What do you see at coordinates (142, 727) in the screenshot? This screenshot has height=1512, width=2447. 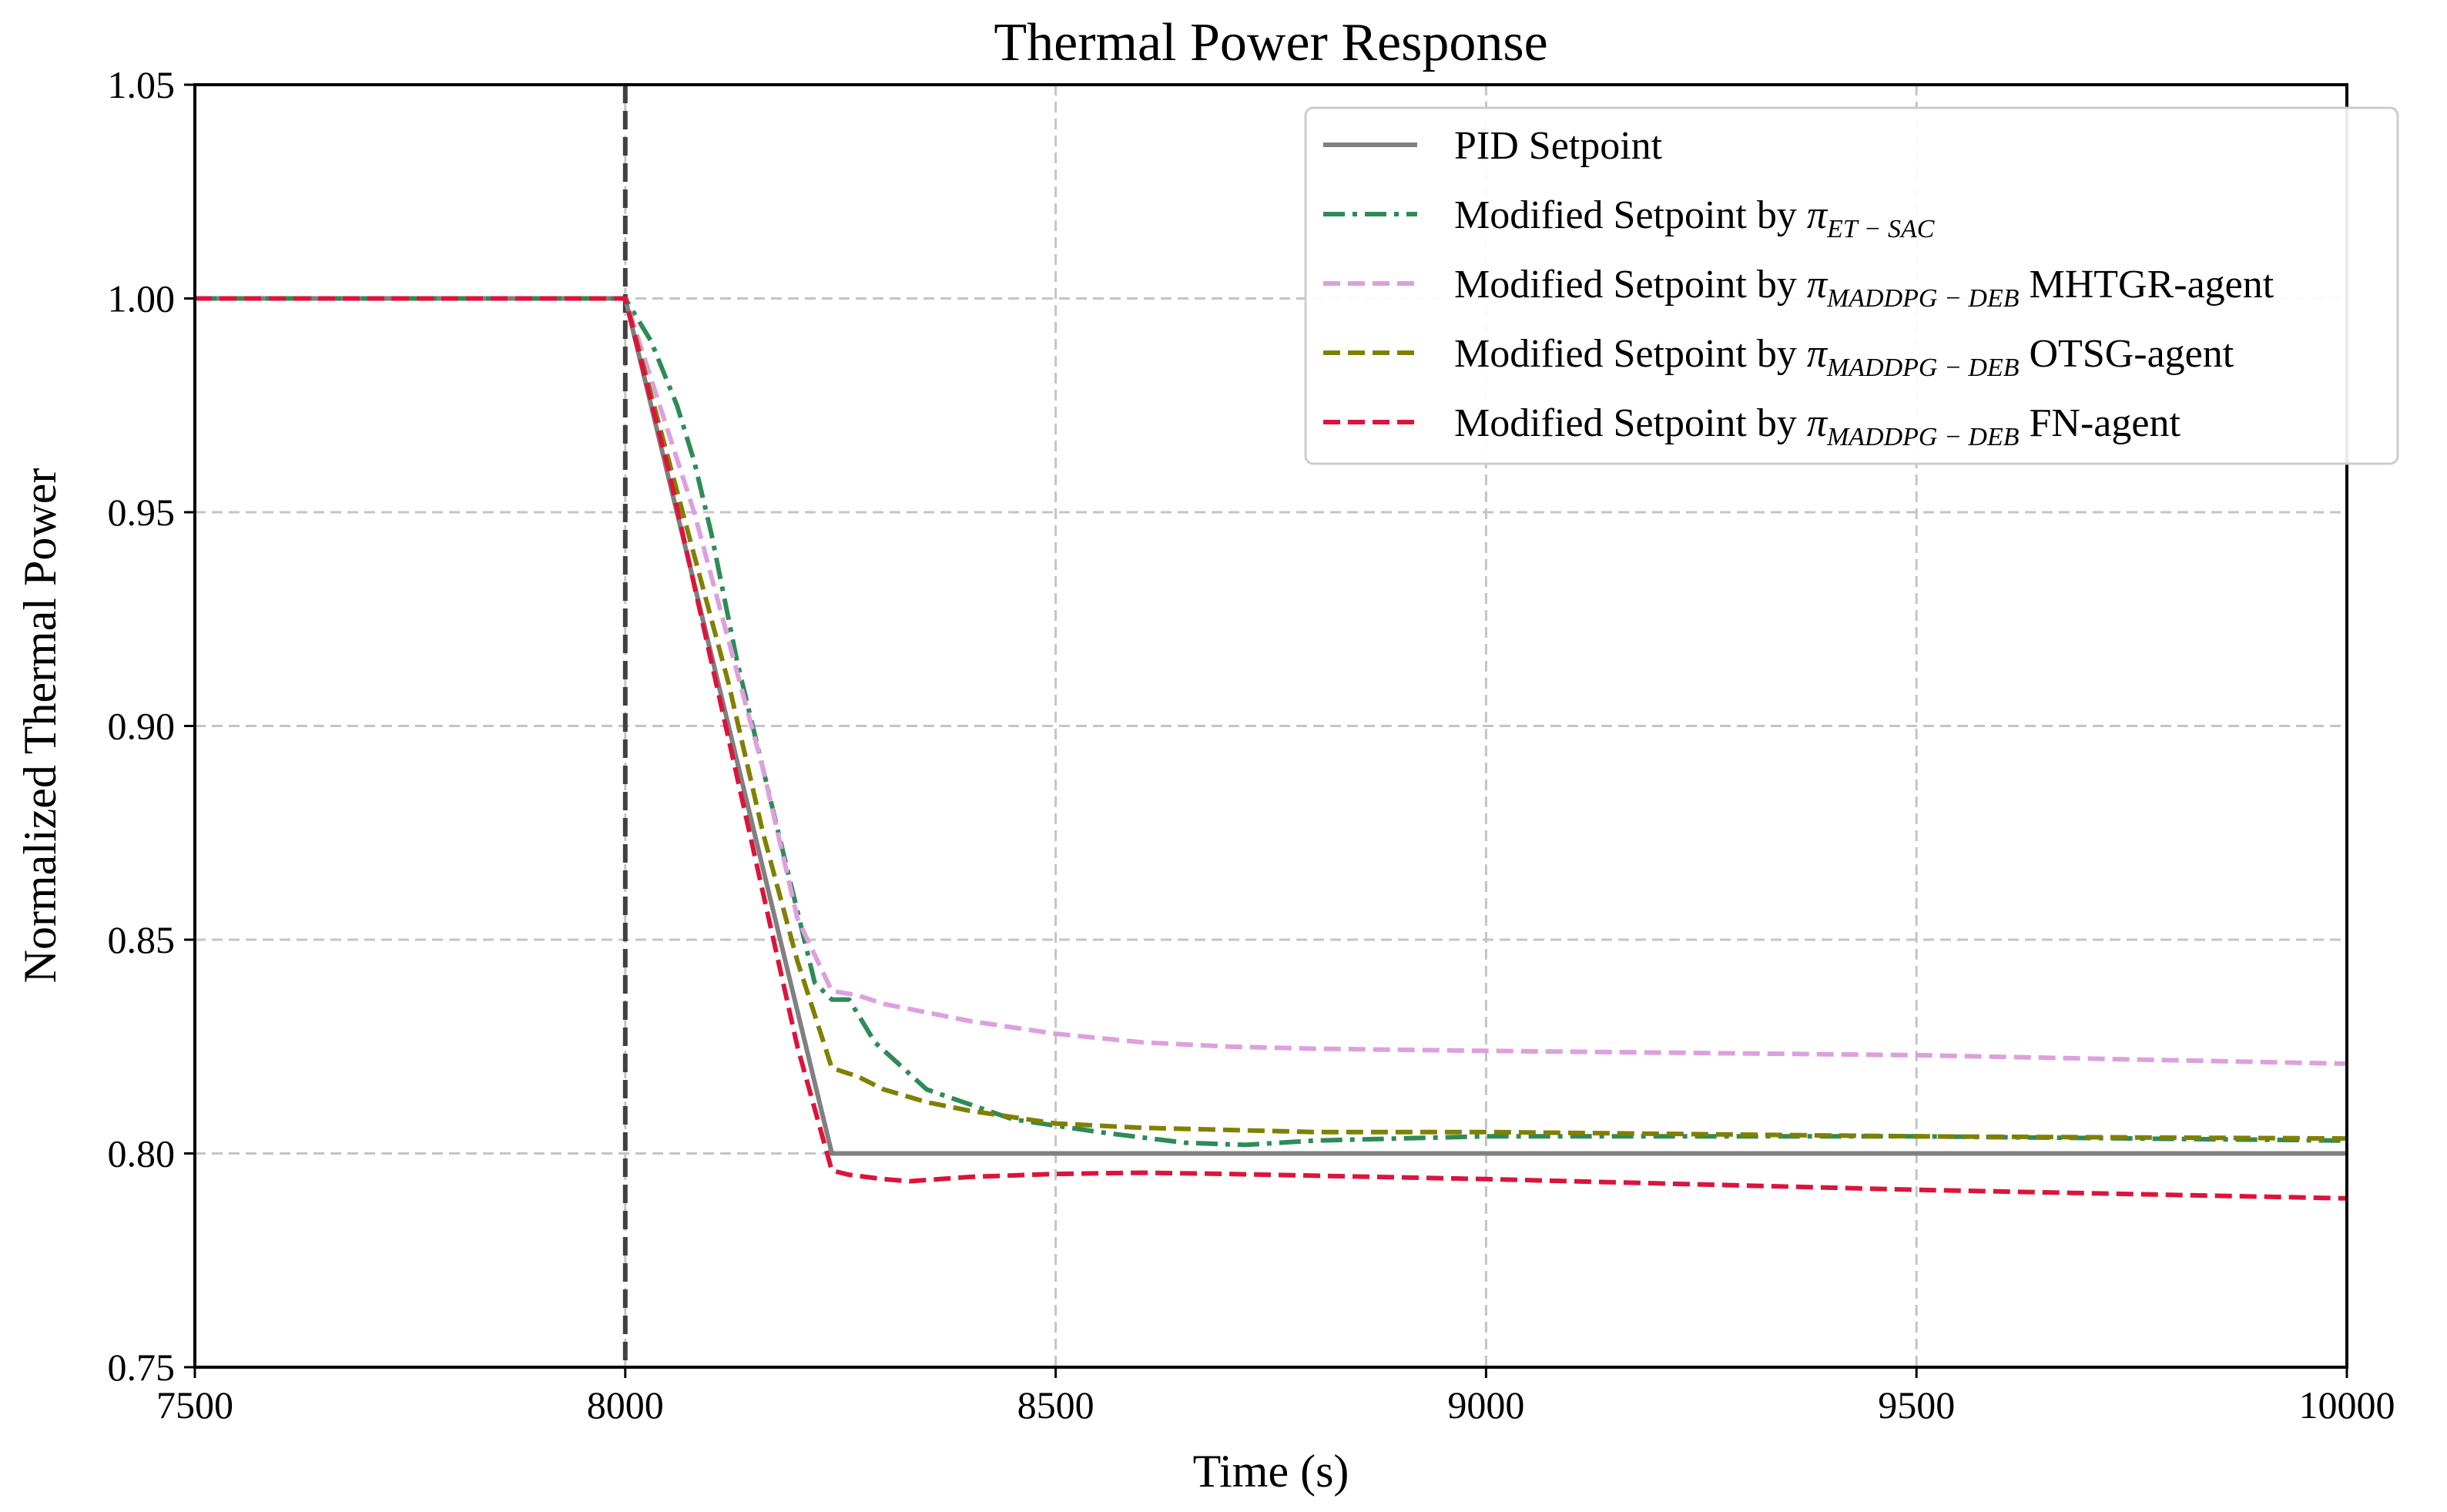 I see `y-tick-label: 0.90` at bounding box center [142, 727].